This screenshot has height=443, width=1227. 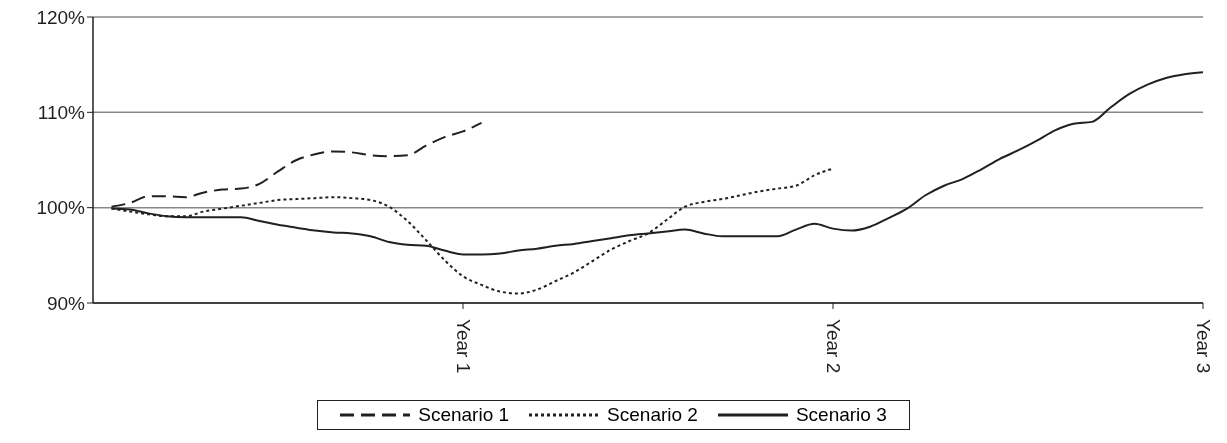 What do you see at coordinates (61, 17) in the screenshot?
I see `y-tick-label: 120%` at bounding box center [61, 17].